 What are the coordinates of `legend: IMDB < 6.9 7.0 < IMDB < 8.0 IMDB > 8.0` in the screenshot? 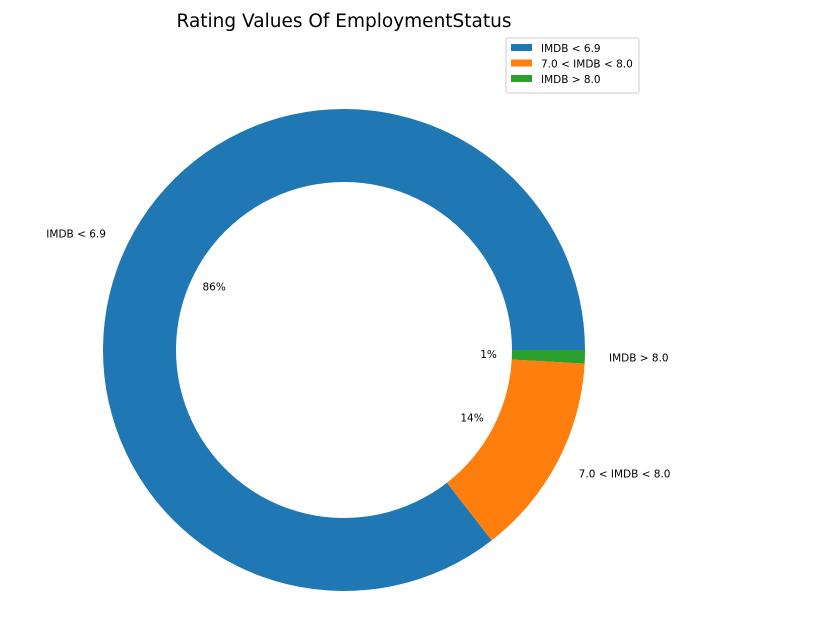 It's located at (572, 65).